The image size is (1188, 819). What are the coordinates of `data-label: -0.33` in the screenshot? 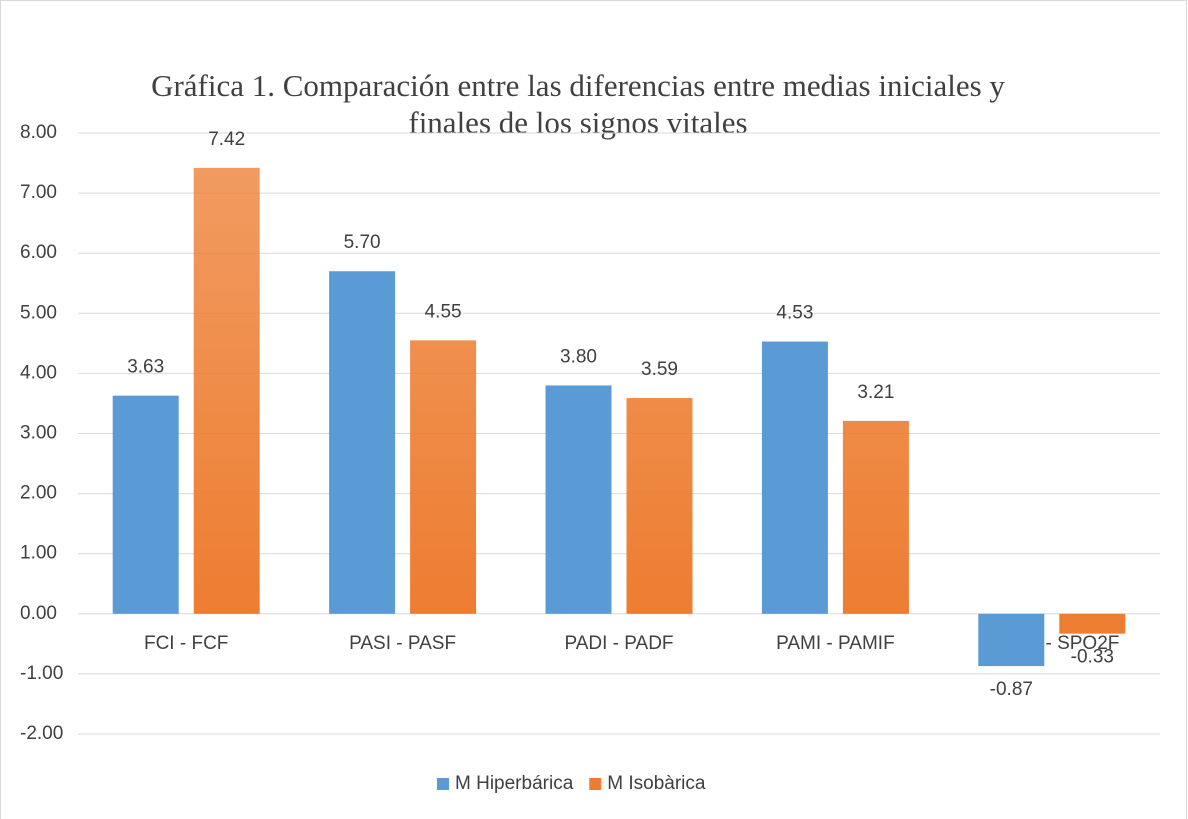 It's located at (1092, 657).